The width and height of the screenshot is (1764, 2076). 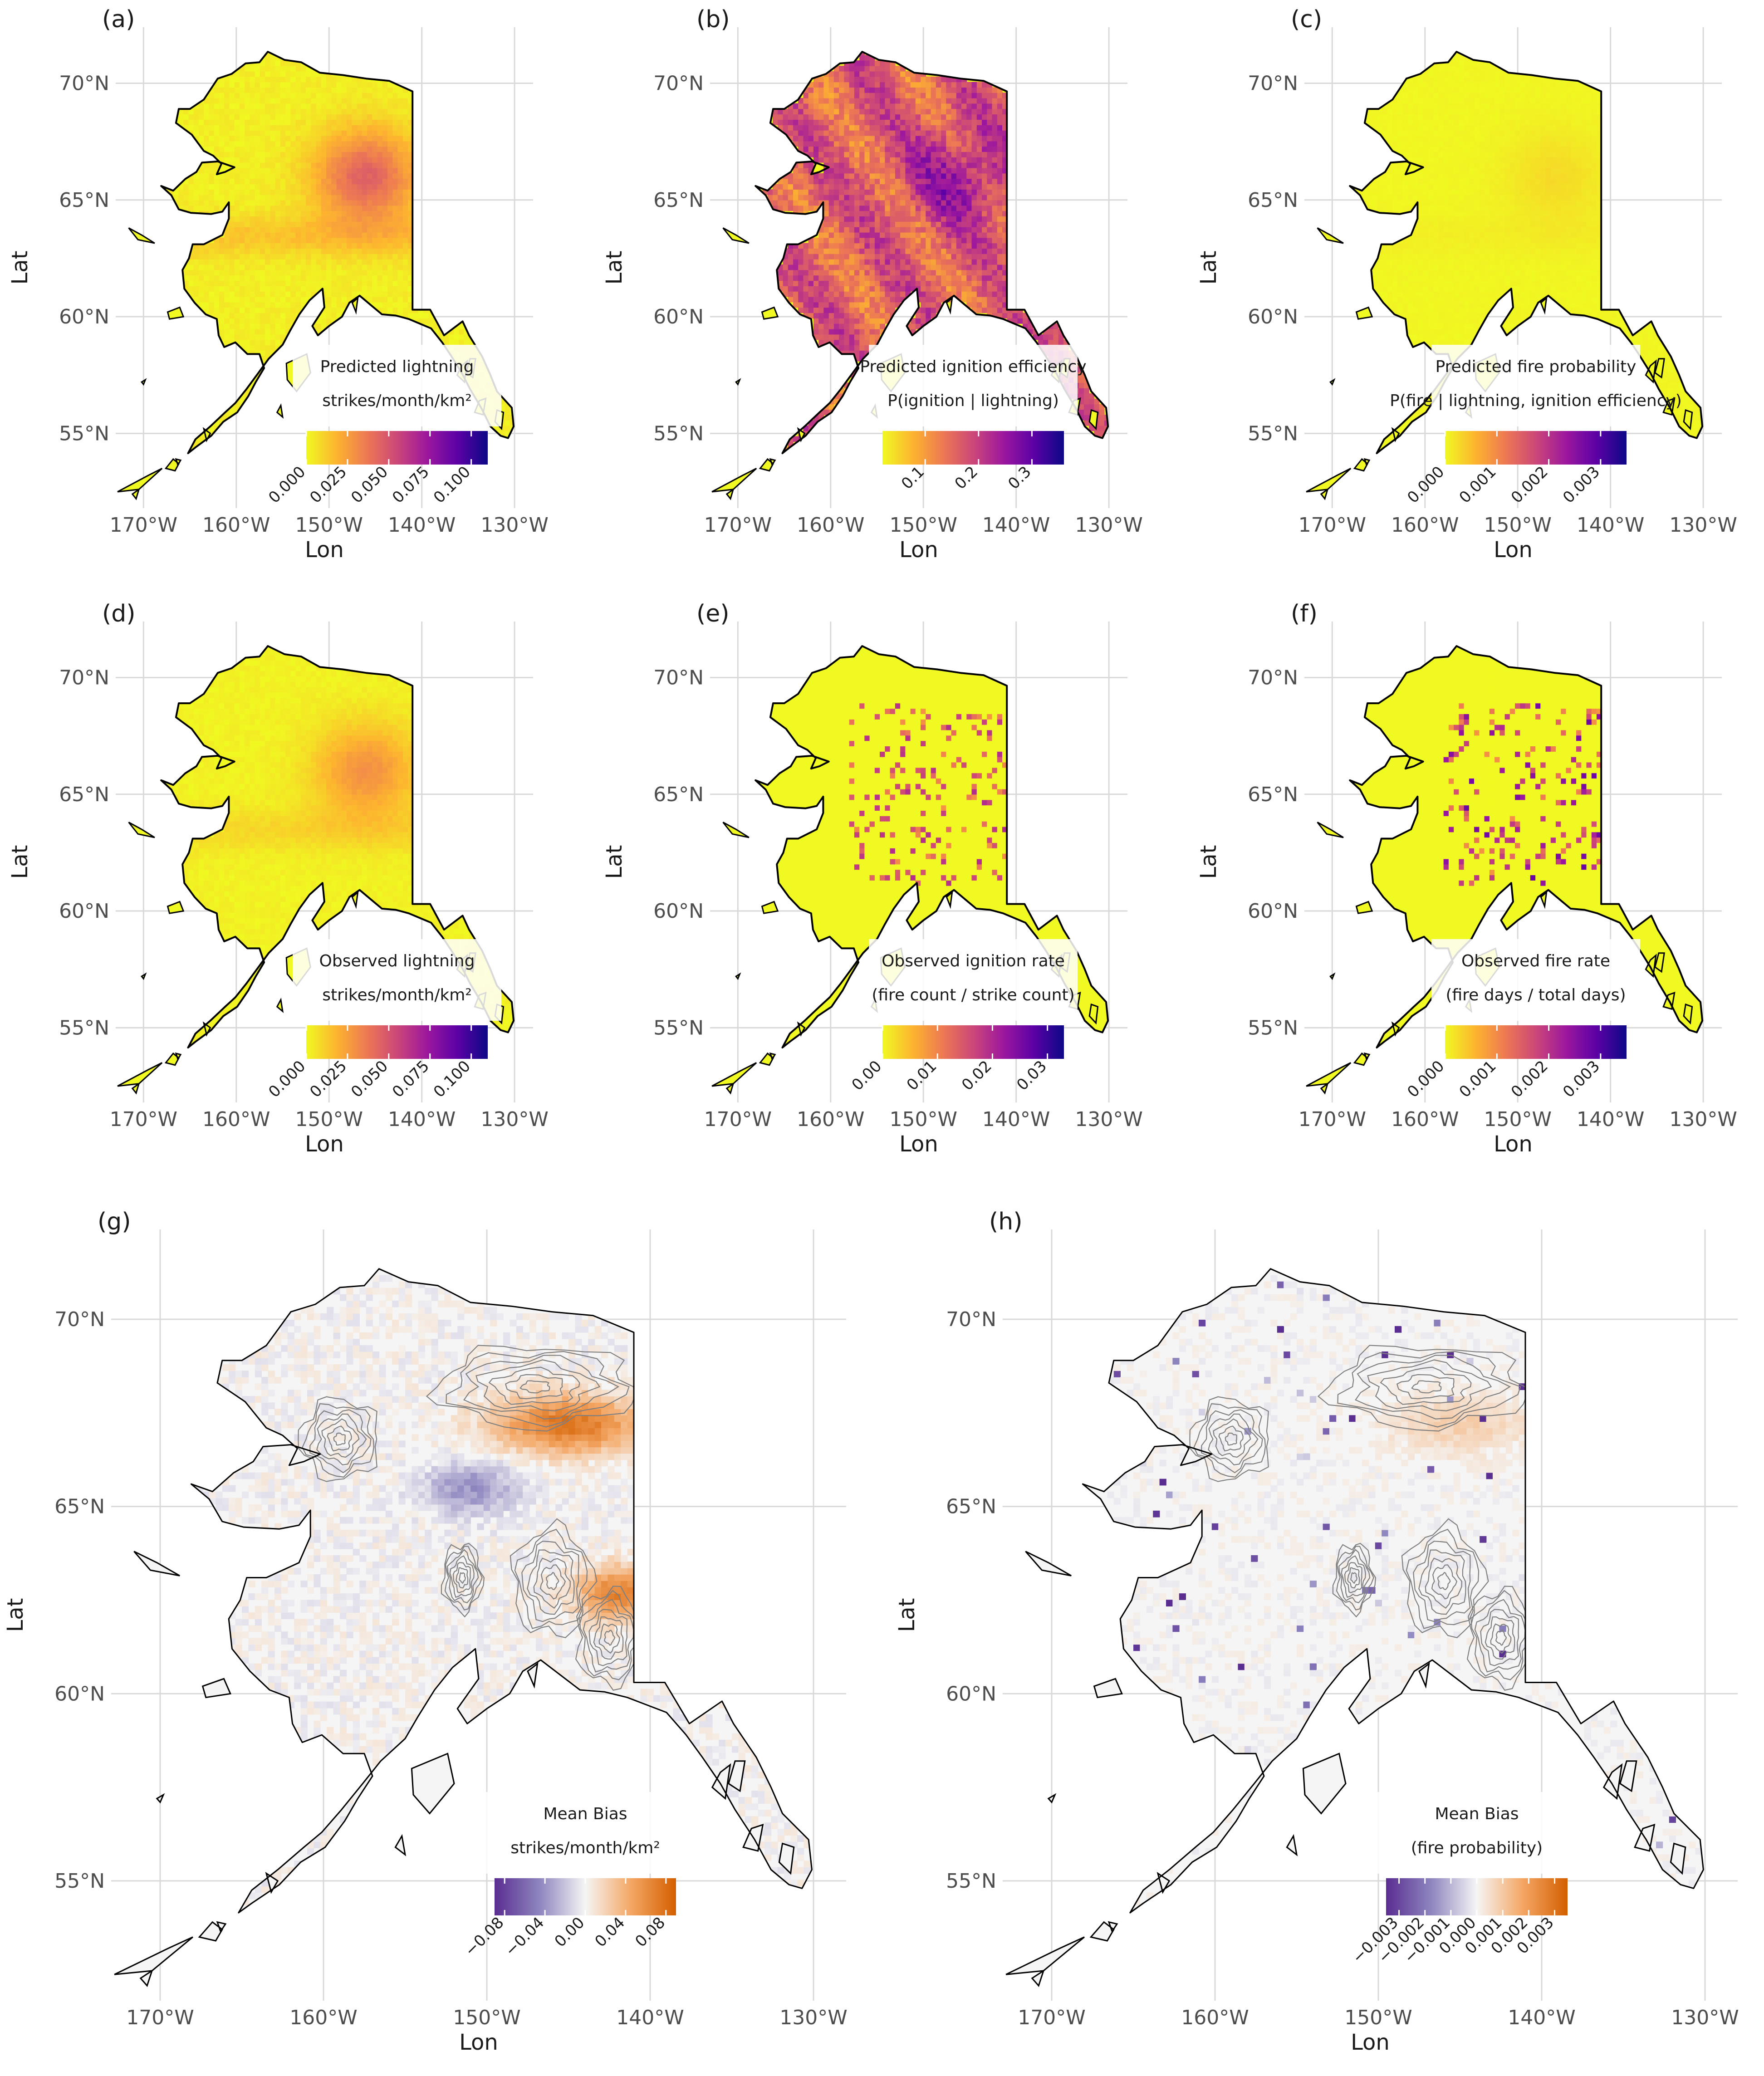 What do you see at coordinates (397, 366) in the screenshot?
I see `legend-title: Predicted lightning` at bounding box center [397, 366].